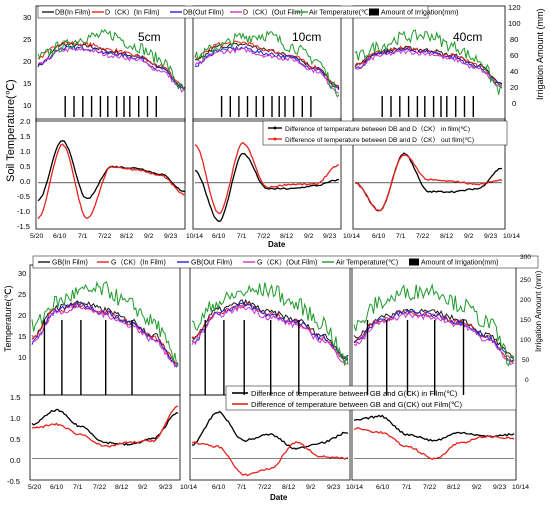 Image resolution: width=550 pixels, height=507 pixels. I want to click on tick-label: 0.5, so click(15, 439).